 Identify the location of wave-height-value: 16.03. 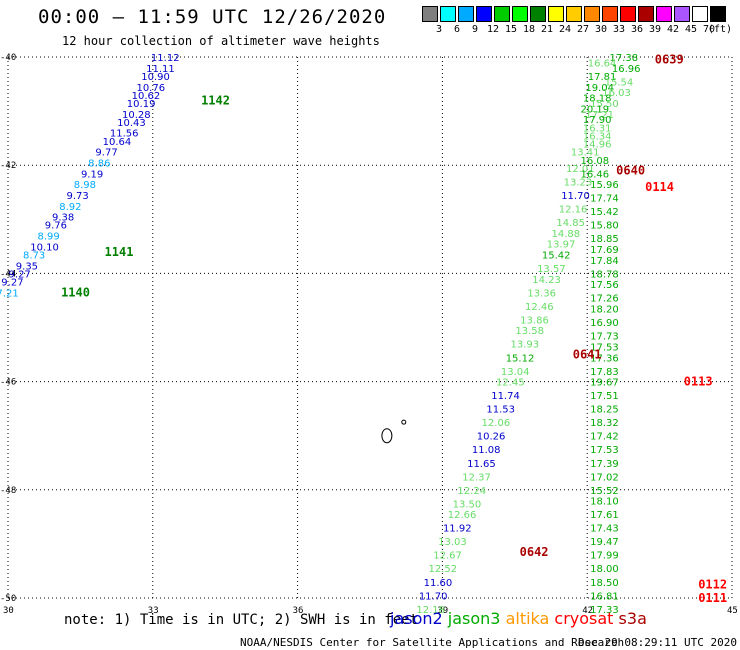
(616, 93).